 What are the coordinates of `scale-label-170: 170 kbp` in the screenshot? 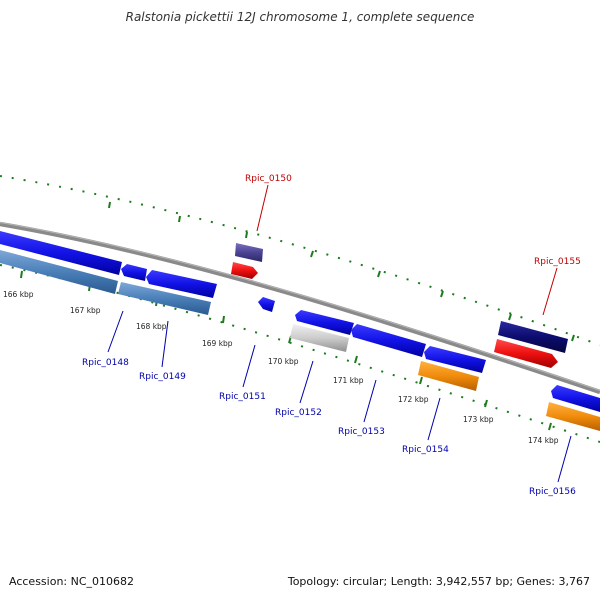 It's located at (283, 361).